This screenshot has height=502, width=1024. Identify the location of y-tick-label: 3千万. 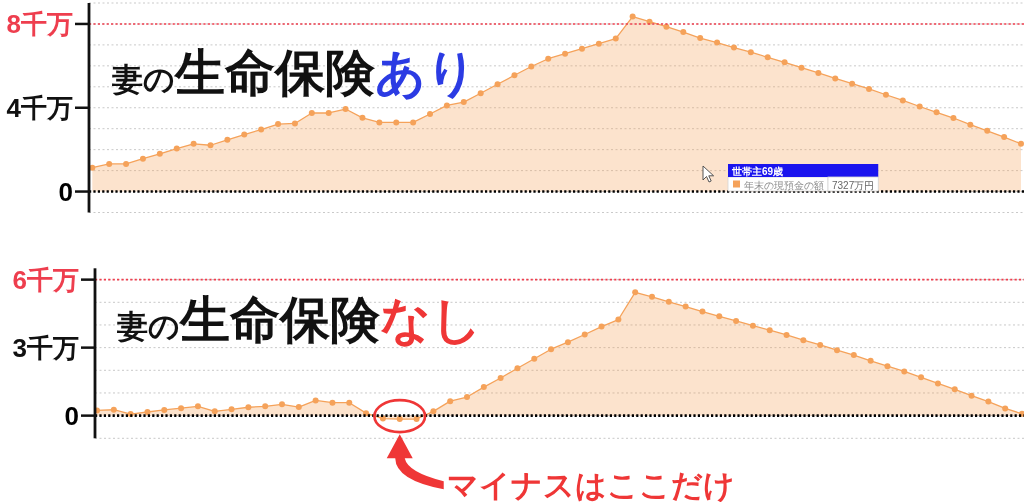
(45, 347).